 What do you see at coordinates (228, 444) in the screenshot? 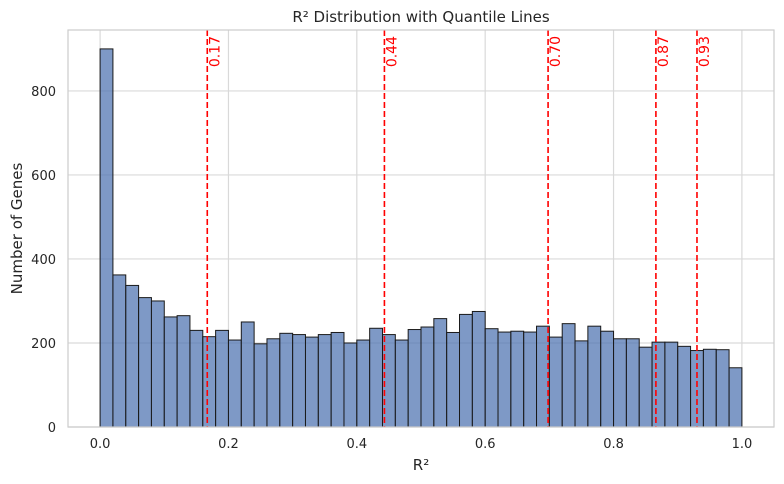
I see `x-tick-label: 0.2` at bounding box center [228, 444].